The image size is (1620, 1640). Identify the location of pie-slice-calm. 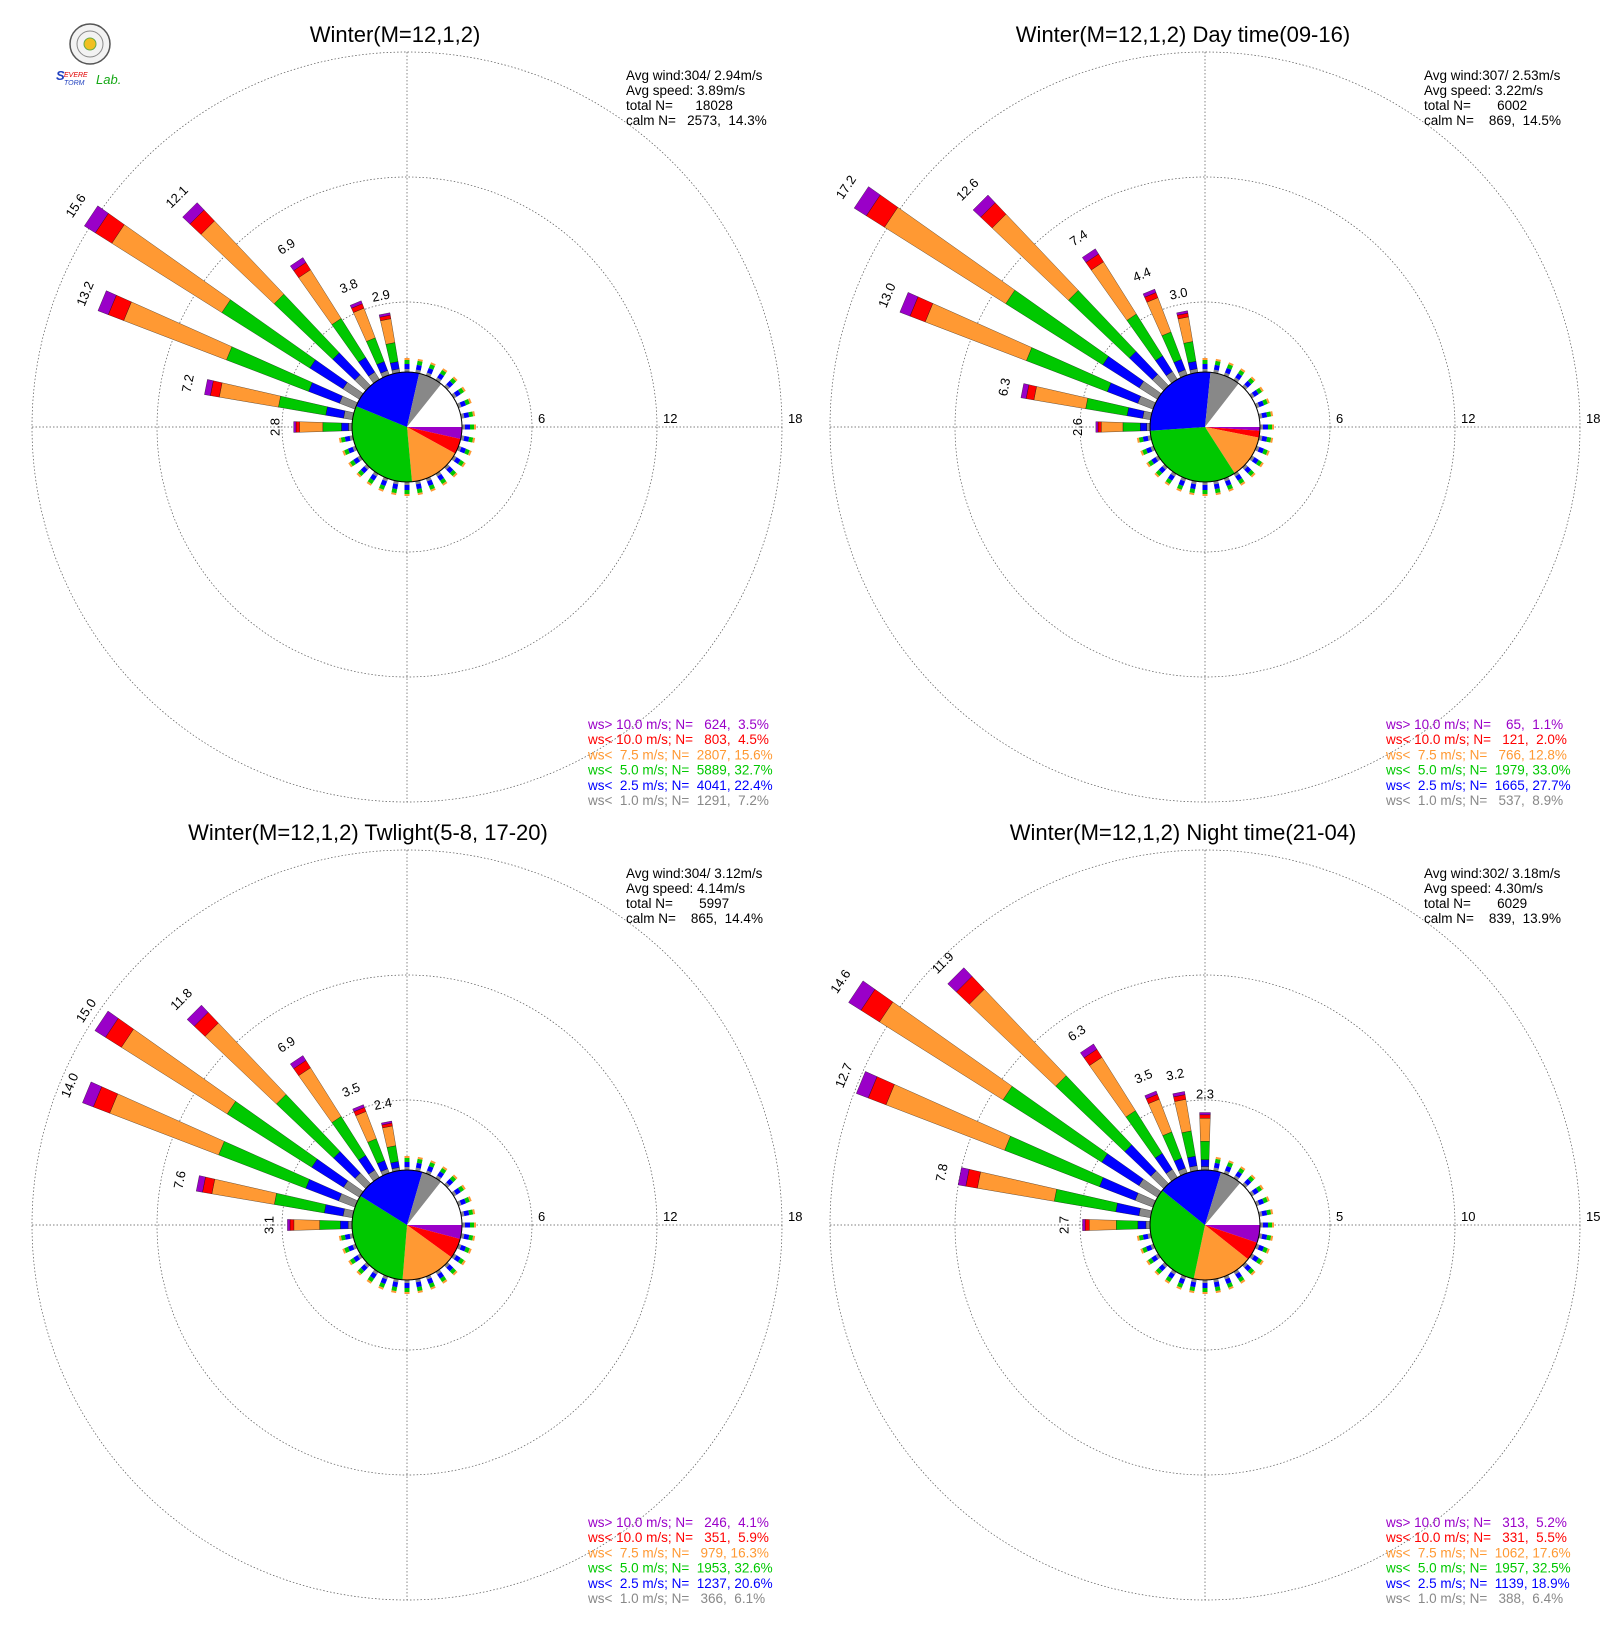
(434, 405).